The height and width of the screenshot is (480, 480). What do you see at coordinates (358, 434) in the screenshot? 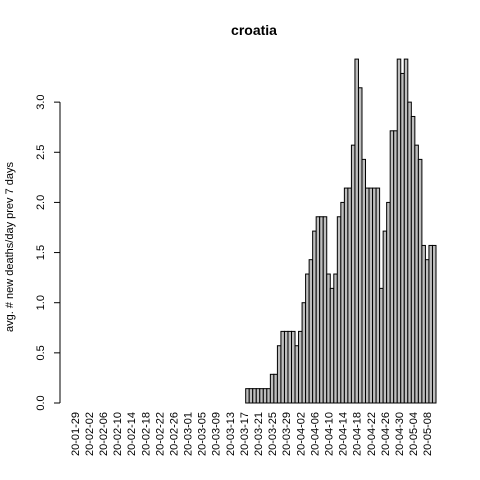
I see `x-tick-label: 20-04-18` at bounding box center [358, 434].